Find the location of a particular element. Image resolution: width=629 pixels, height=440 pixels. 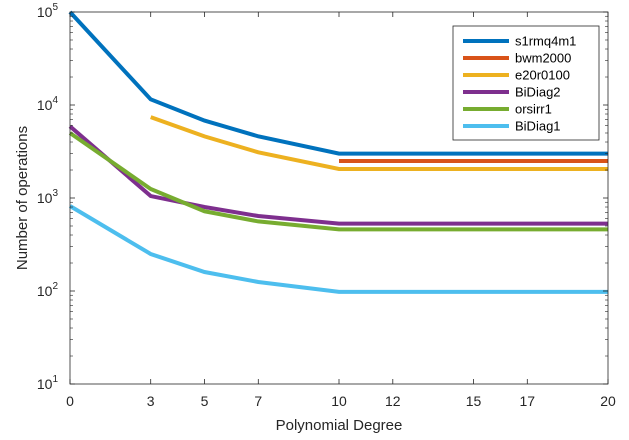

x-tick-label: 0 is located at coordinates (70, 401).